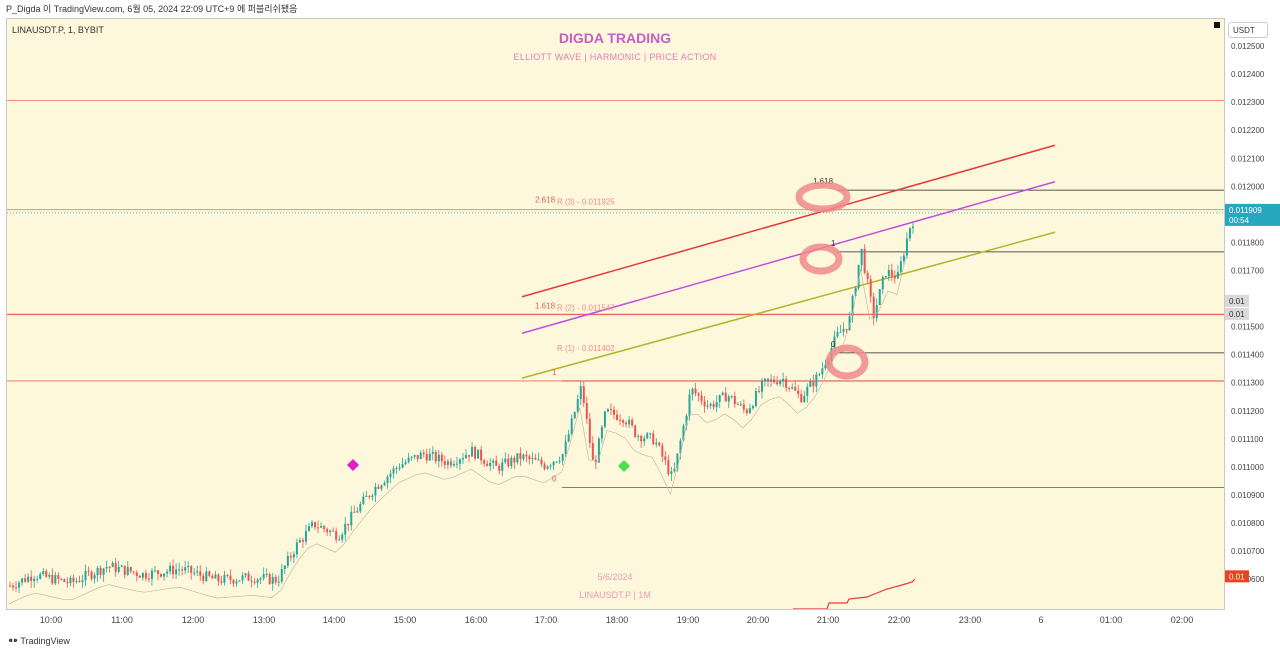 This screenshot has height=654, width=1280. What do you see at coordinates (1247, 327) in the screenshot?
I see `price-tick-label: 0.011500` at bounding box center [1247, 327].